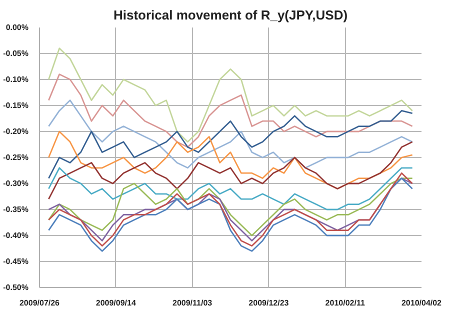 This screenshot has width=453, height=326. What do you see at coordinates (17, 27) in the screenshot?
I see `y-tick-label: 0.00%` at bounding box center [17, 27].